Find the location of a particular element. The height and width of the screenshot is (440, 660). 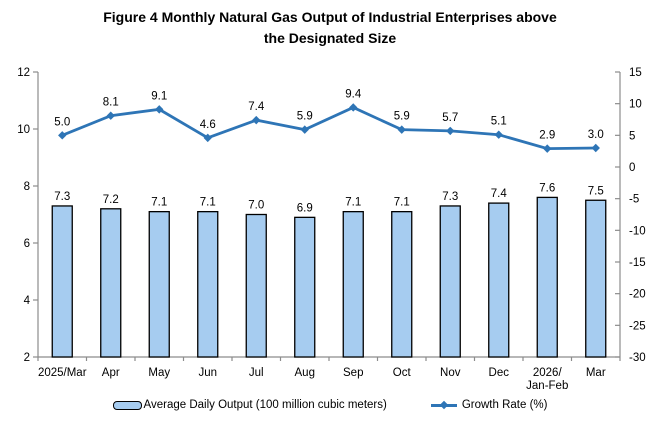

x-axis-category-label: Aug is located at coordinates (305, 373).